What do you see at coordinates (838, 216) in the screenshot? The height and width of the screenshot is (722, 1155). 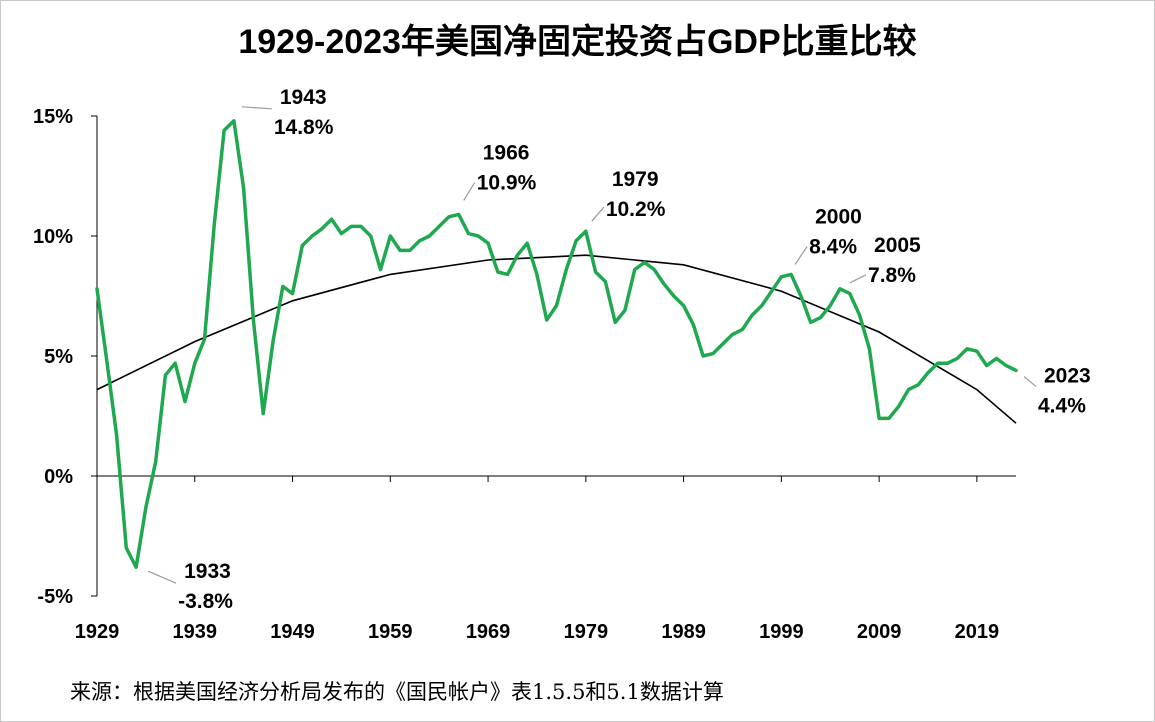 I see `annotation-year: 2000` at bounding box center [838, 216].